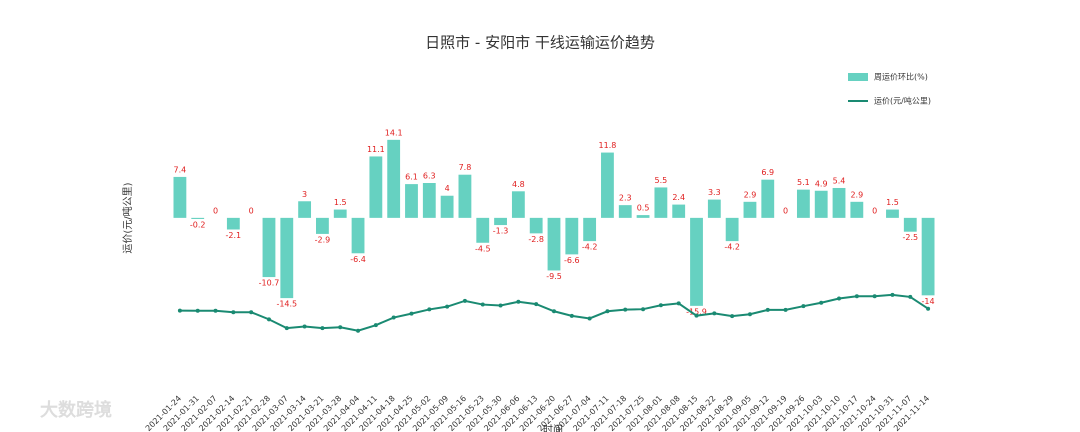 This screenshot has width=1080, height=432. I want to click on bar-value-label: 5.5, so click(661, 180).